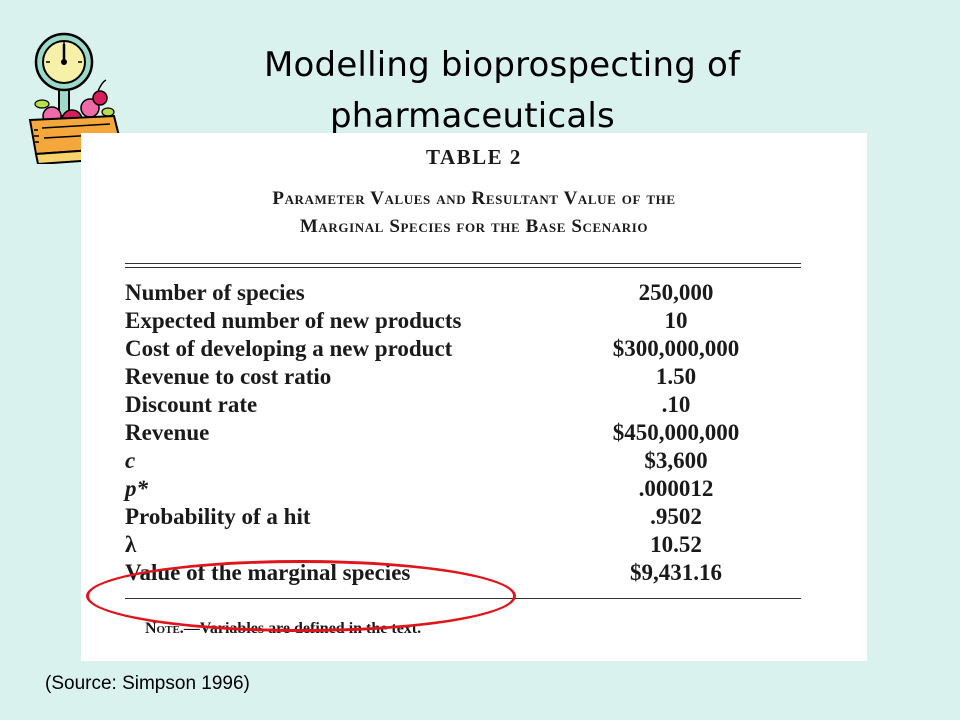 The height and width of the screenshot is (720, 960). I want to click on table-row: p* .000012, so click(463, 490).